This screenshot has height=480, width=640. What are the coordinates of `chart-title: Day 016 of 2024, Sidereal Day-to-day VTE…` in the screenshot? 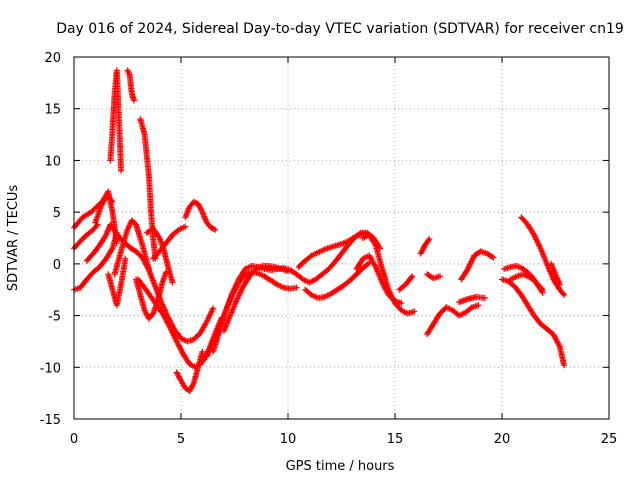 It's located at (340, 29).